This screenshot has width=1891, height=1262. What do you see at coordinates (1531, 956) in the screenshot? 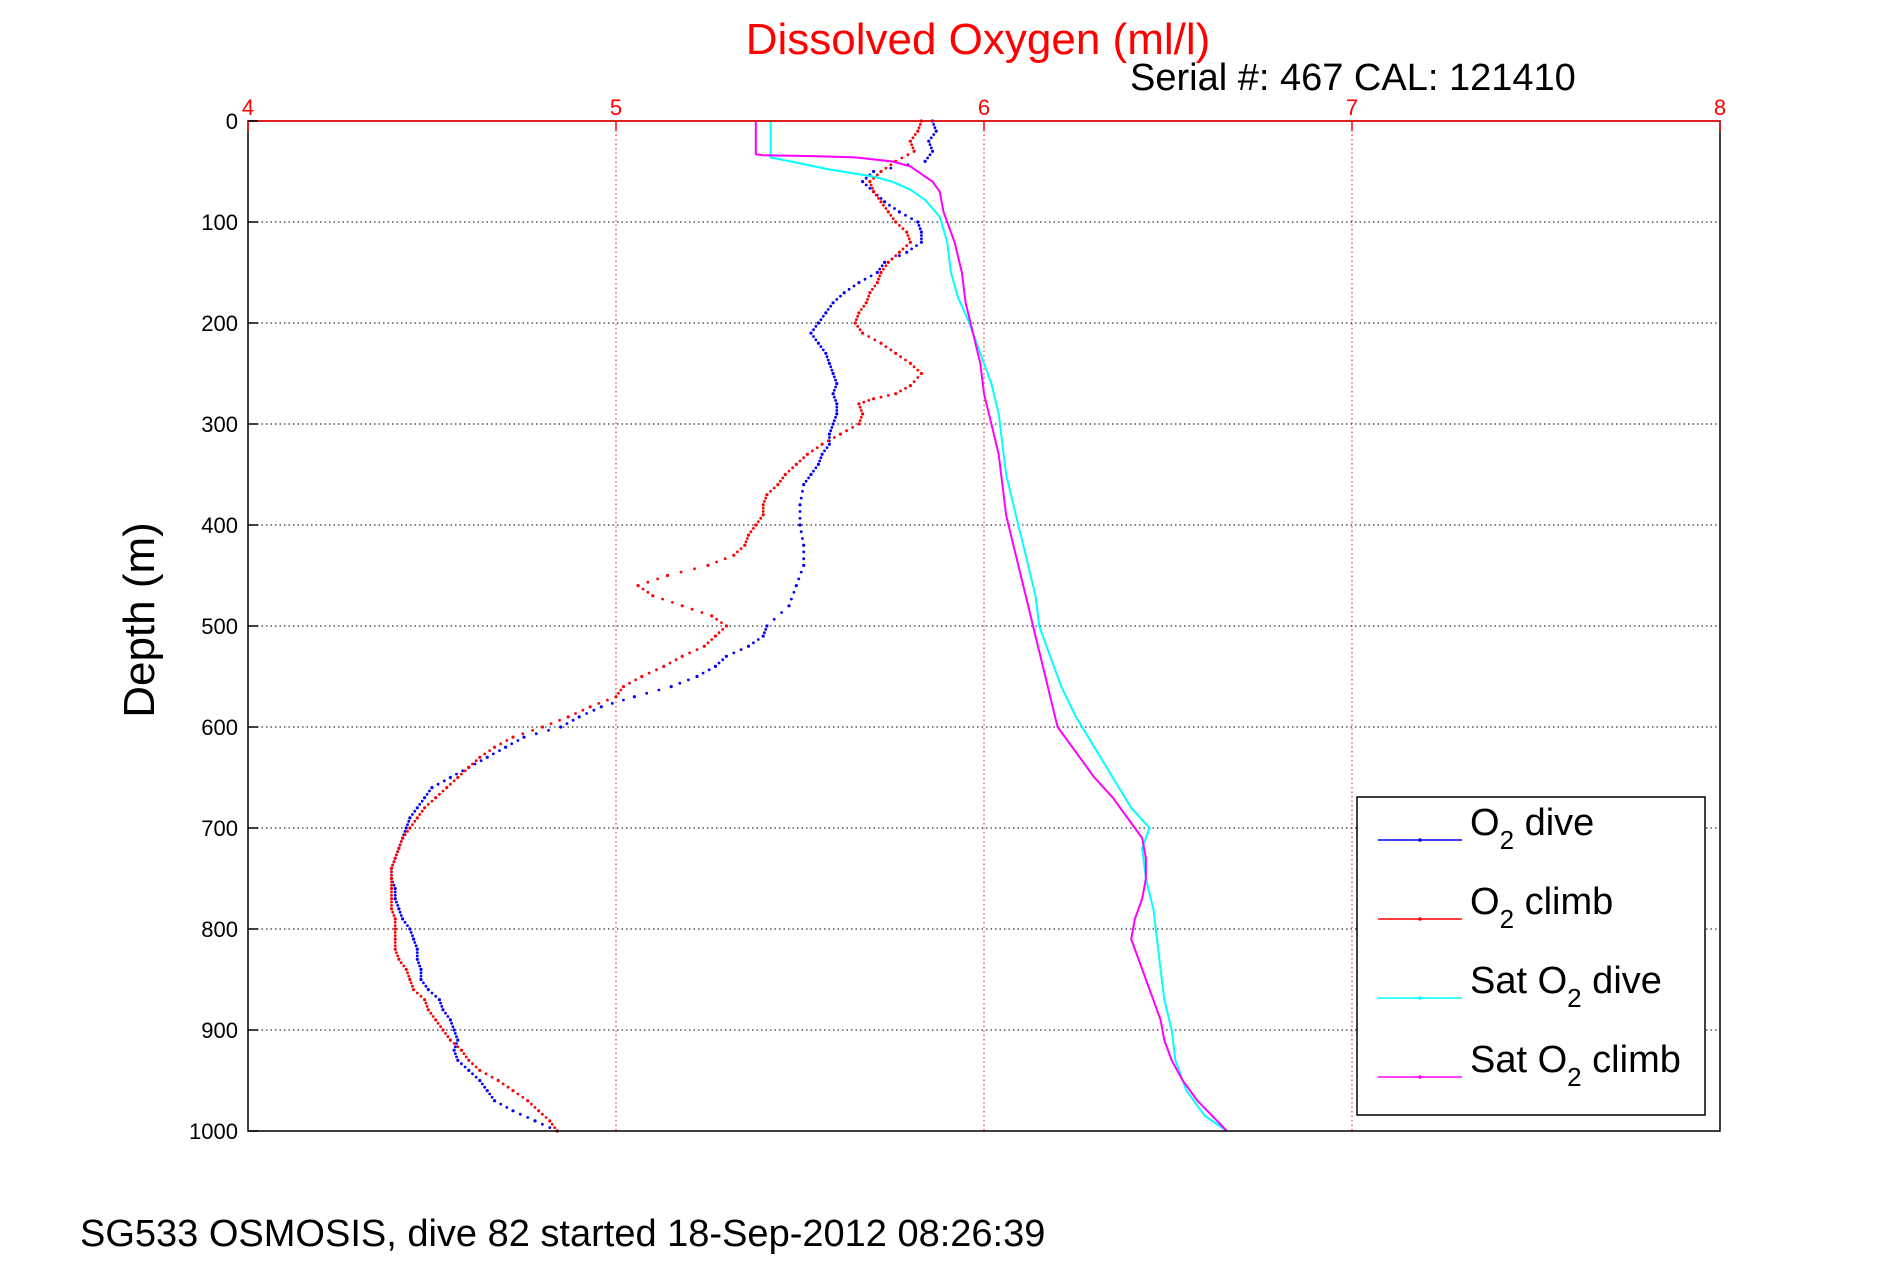
I see `legend: O2 dive O2 climb Sat O2 dive Sat O2 climb` at bounding box center [1531, 956].